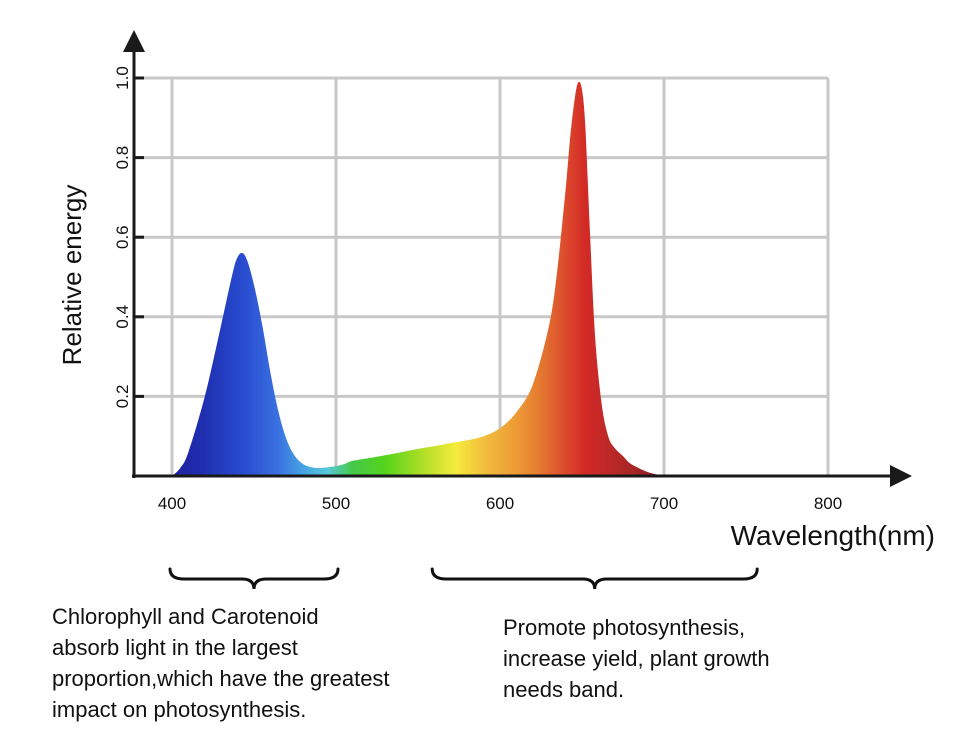 Image resolution: width=961 pixels, height=736 pixels. What do you see at coordinates (175, 647) in the screenshot?
I see `annotation-left-line-2: absorb light in the largest` at bounding box center [175, 647].